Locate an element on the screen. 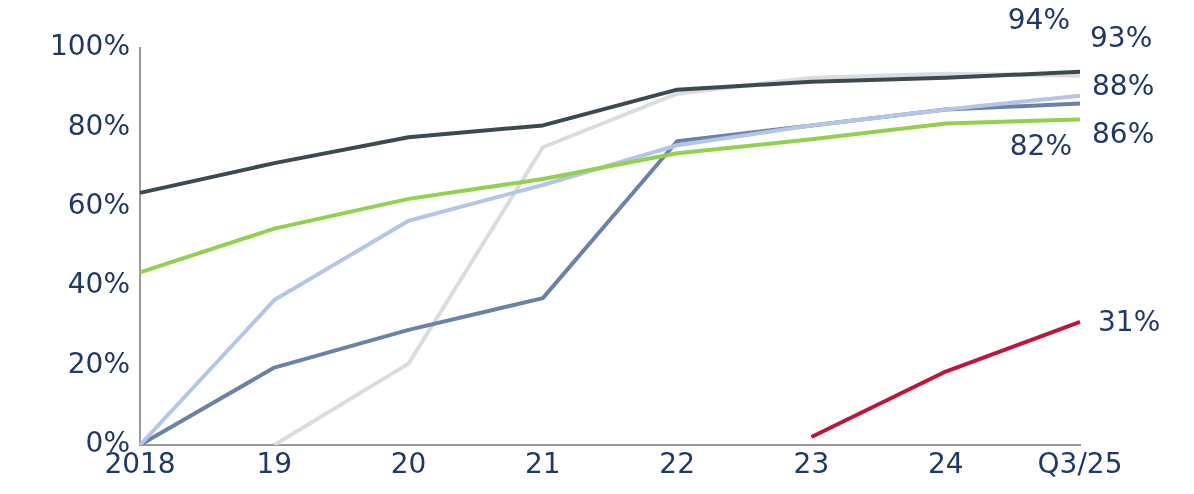 Image resolution: width=1194 pixels, height=494 pixels. data-label: 86% is located at coordinates (1123, 133).